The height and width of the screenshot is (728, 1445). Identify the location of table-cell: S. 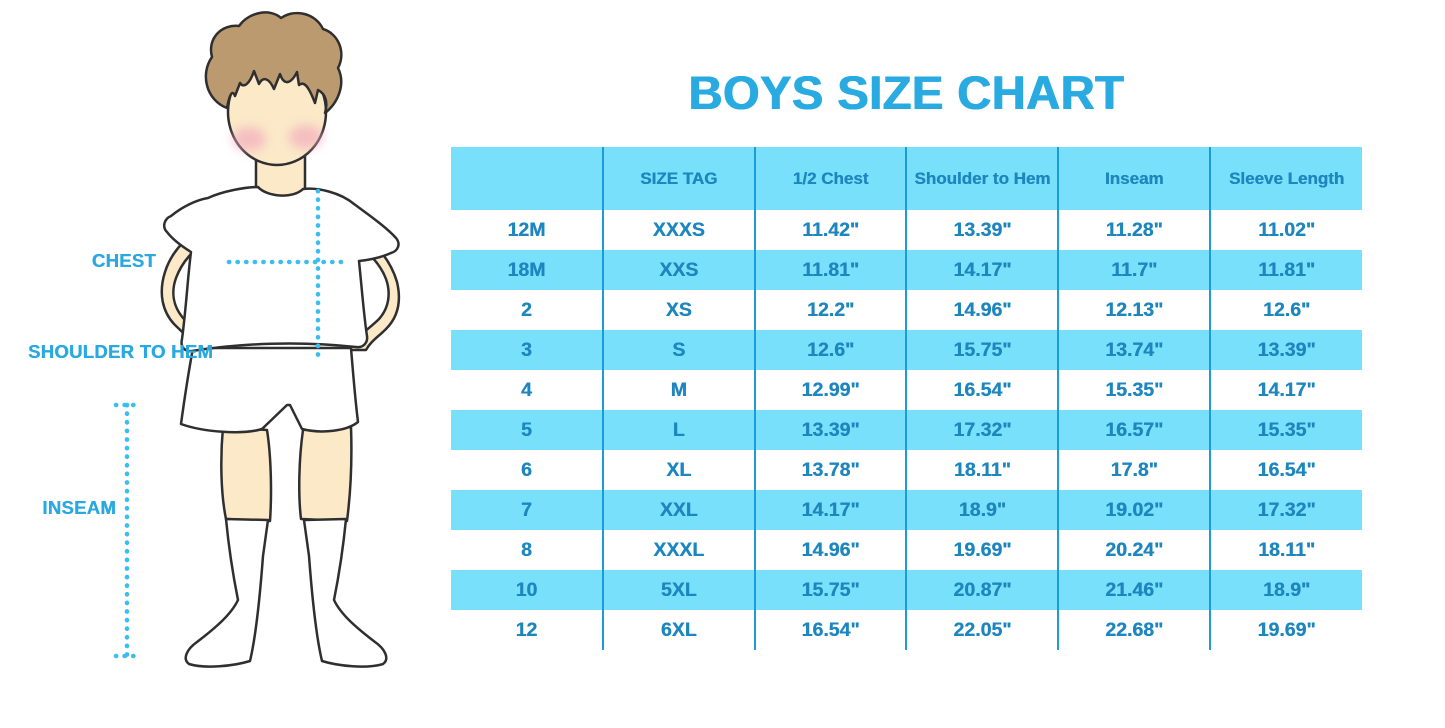
(678, 350).